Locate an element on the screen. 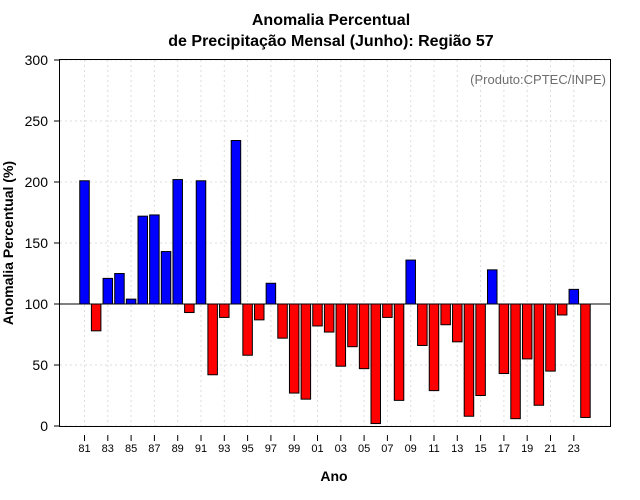 The image size is (640, 500). bar-2020 is located at coordinates (539, 354).